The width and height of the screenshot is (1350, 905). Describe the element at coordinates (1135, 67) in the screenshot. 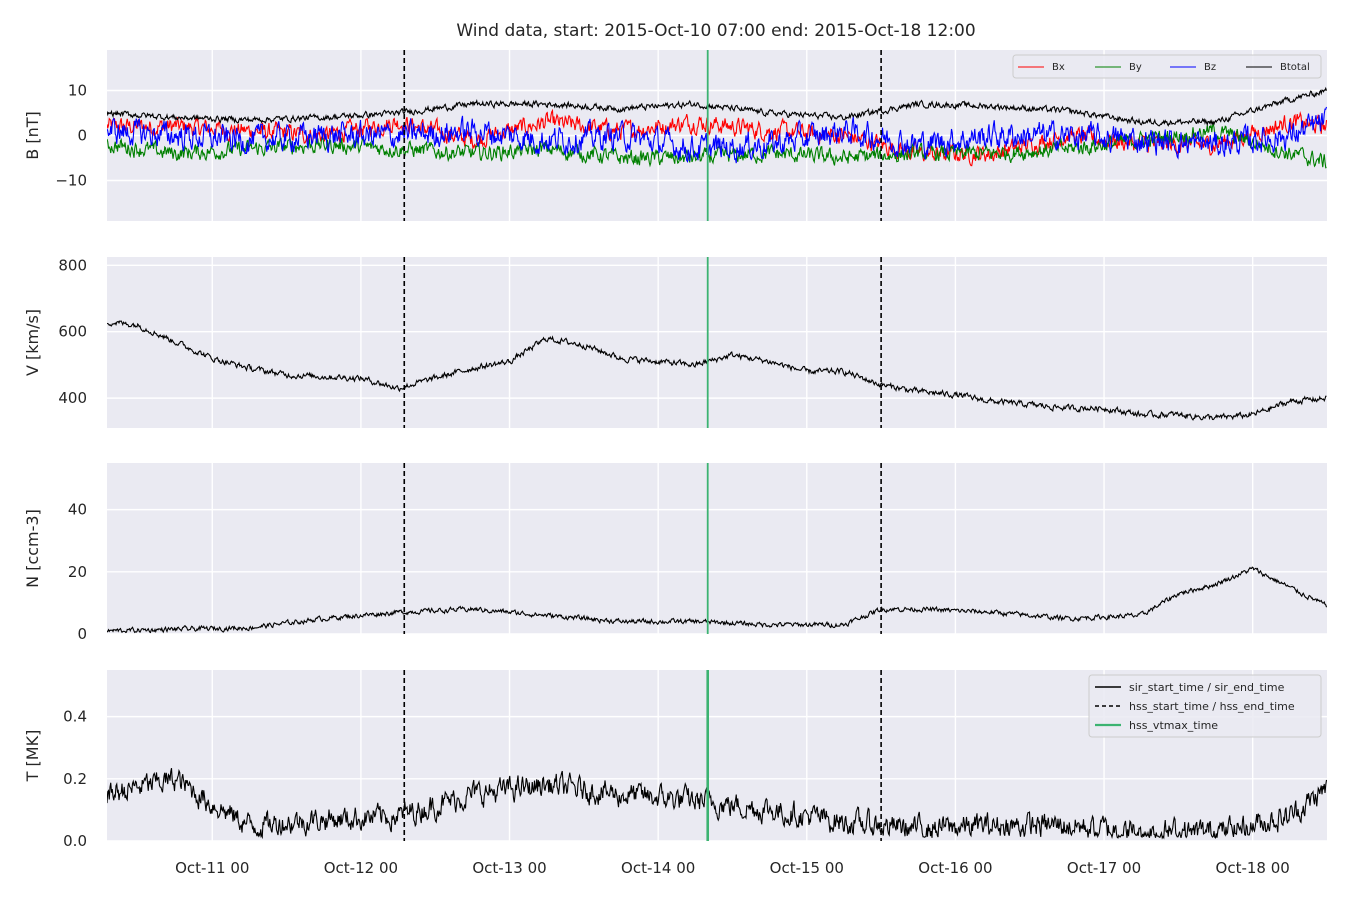

I see `legend-label-by: By` at that location.